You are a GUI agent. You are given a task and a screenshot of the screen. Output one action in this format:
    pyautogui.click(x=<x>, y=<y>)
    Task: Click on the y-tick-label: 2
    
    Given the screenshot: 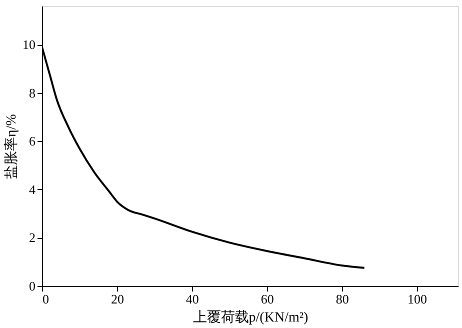 What is the action you would take?
    pyautogui.click(x=32, y=238)
    